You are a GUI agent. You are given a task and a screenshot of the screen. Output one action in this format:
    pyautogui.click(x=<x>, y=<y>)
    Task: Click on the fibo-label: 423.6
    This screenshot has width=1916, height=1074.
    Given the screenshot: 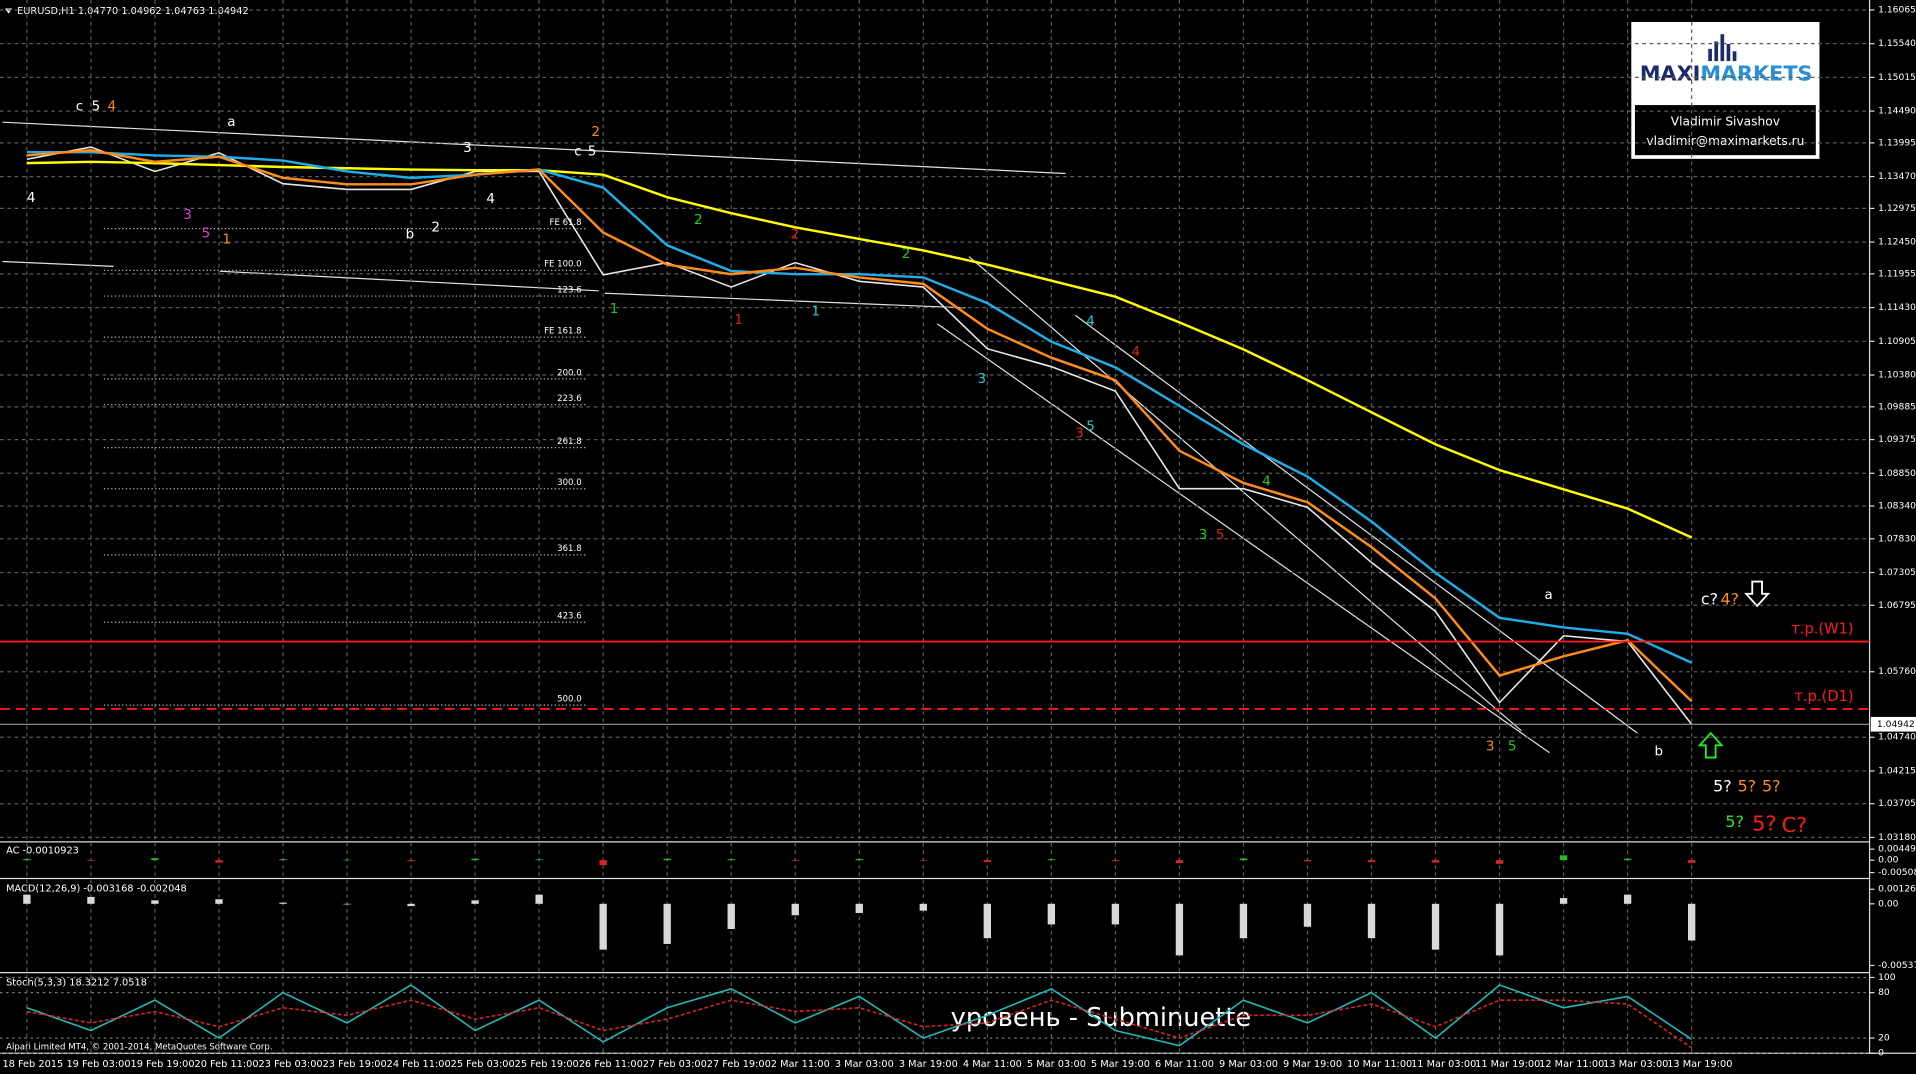 What is the action you would take?
    pyautogui.click(x=569, y=617)
    